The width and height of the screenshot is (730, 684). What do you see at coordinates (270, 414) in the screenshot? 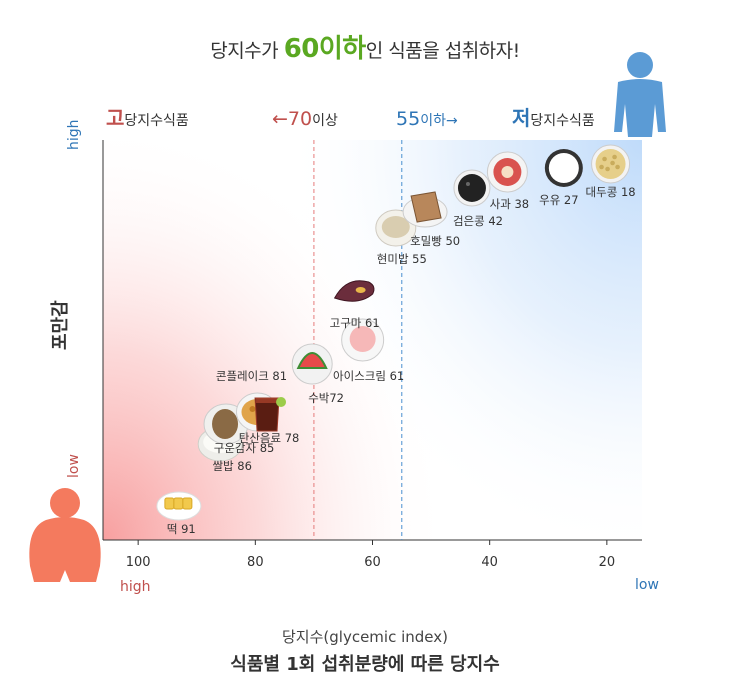
I see `soda-glass-icon` at bounding box center [270, 414].